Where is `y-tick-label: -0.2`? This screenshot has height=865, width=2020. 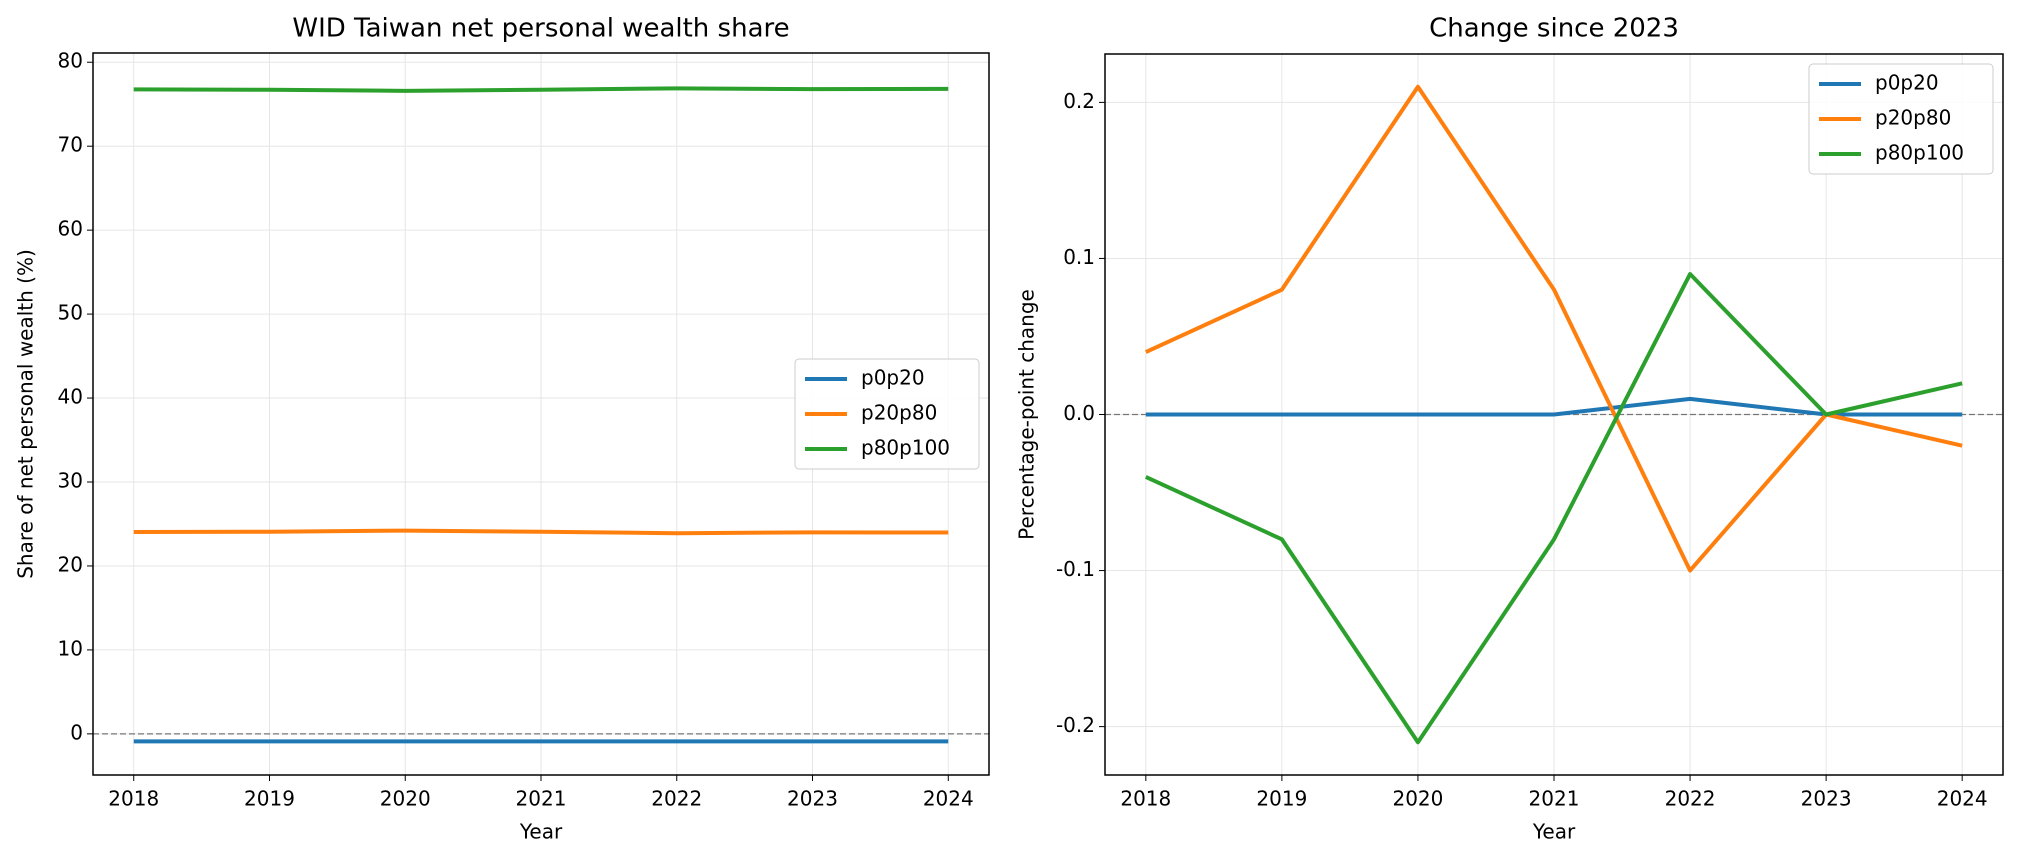
y-tick-label: -0.2 is located at coordinates (1075, 725).